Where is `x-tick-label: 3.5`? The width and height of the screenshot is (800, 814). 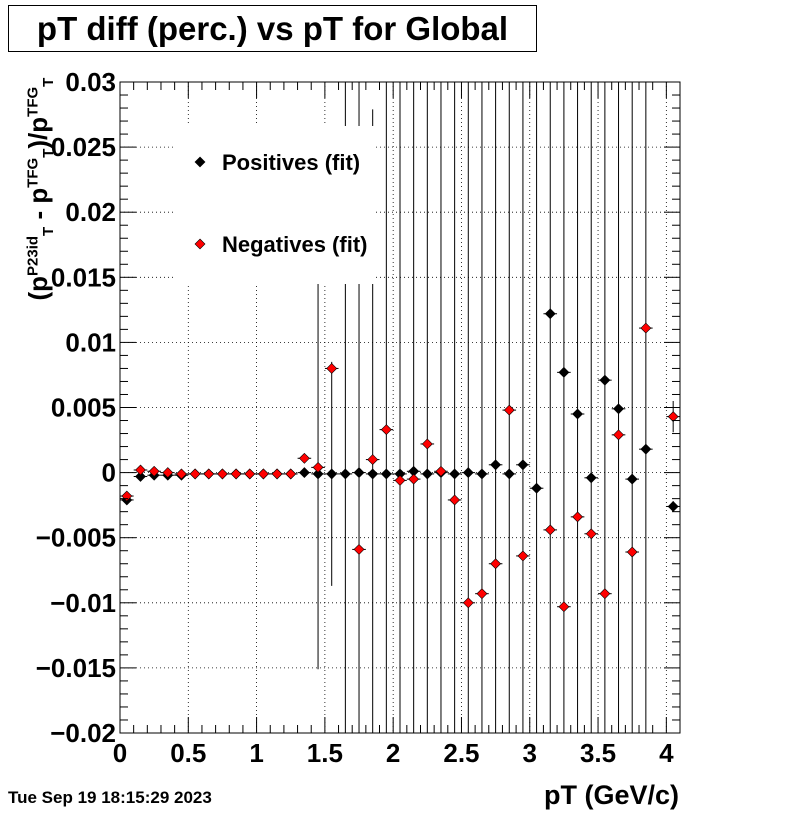 x-tick-label: 3.5 is located at coordinates (598, 753).